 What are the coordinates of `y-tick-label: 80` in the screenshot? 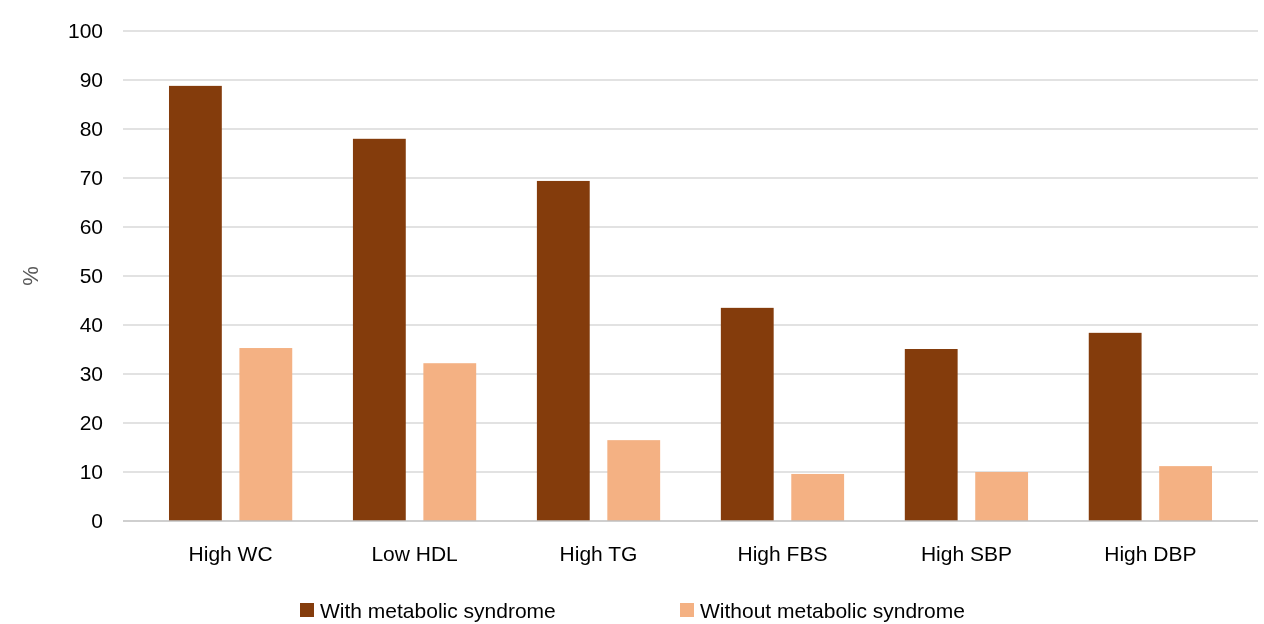 It's located at (91, 129).